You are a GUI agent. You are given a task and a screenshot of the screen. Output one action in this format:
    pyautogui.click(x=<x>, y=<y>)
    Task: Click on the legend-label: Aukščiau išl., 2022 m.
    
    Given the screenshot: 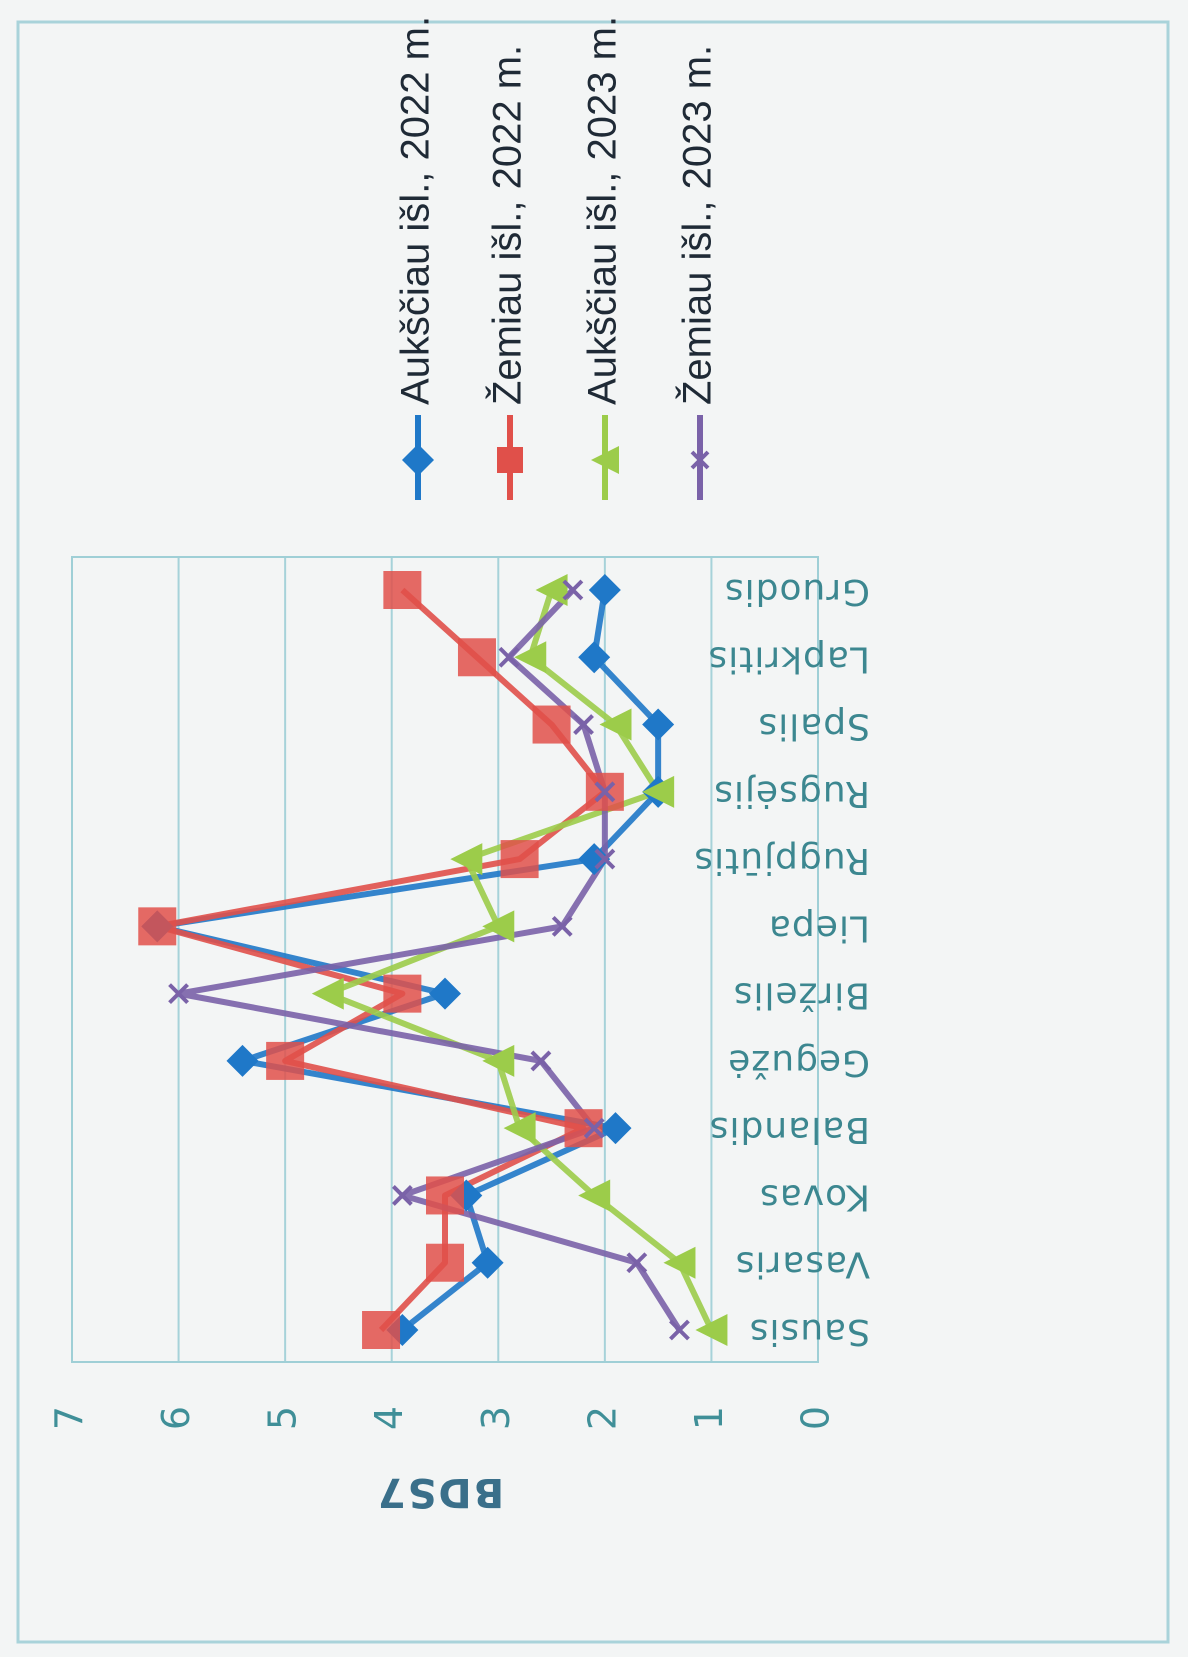 What is the action you would take?
    pyautogui.click(x=416, y=210)
    